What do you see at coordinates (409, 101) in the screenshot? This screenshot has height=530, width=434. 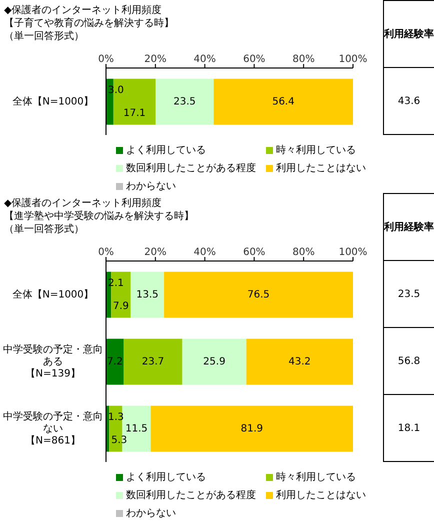 I see `text: 43.6` at bounding box center [409, 101].